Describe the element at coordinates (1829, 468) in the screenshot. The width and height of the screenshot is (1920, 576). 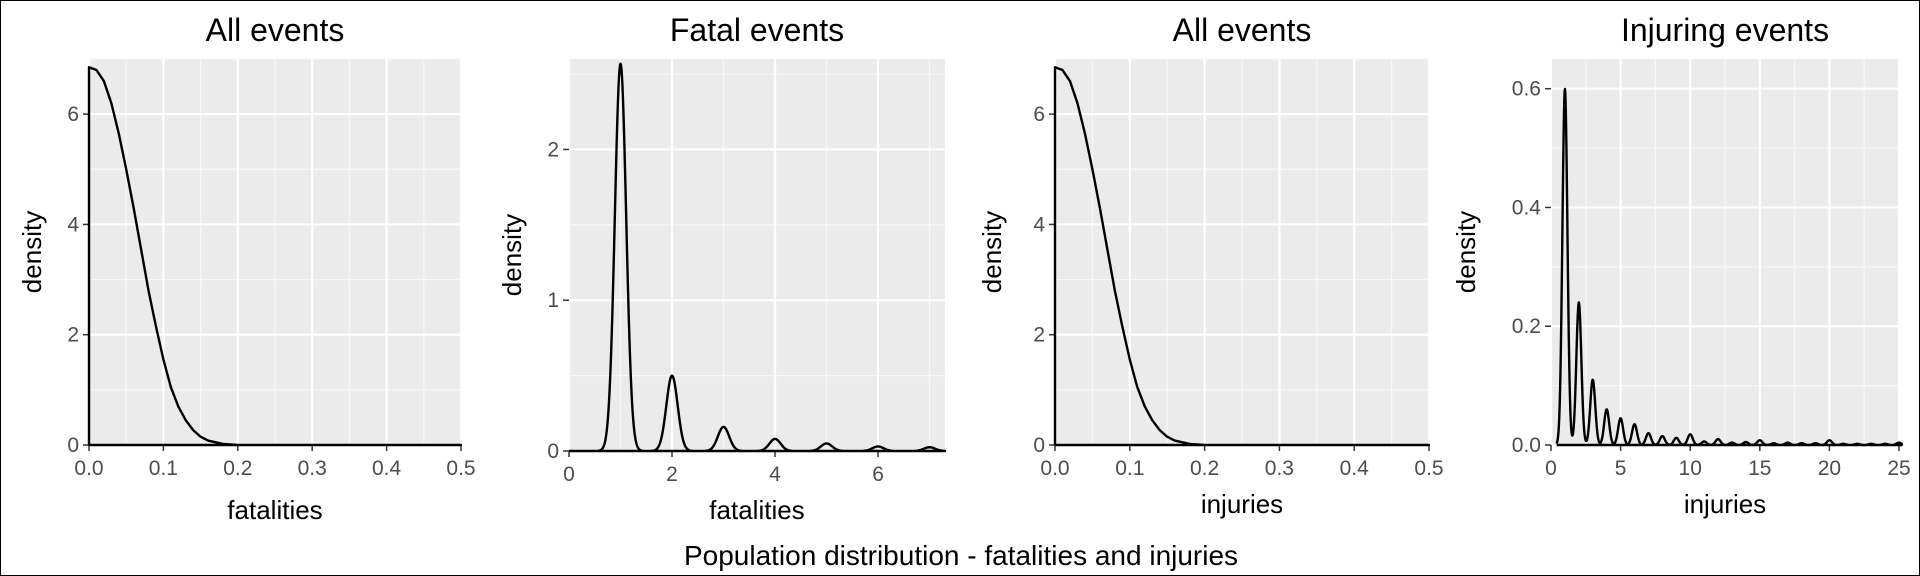
I see `x-tick-label: 20` at that location.